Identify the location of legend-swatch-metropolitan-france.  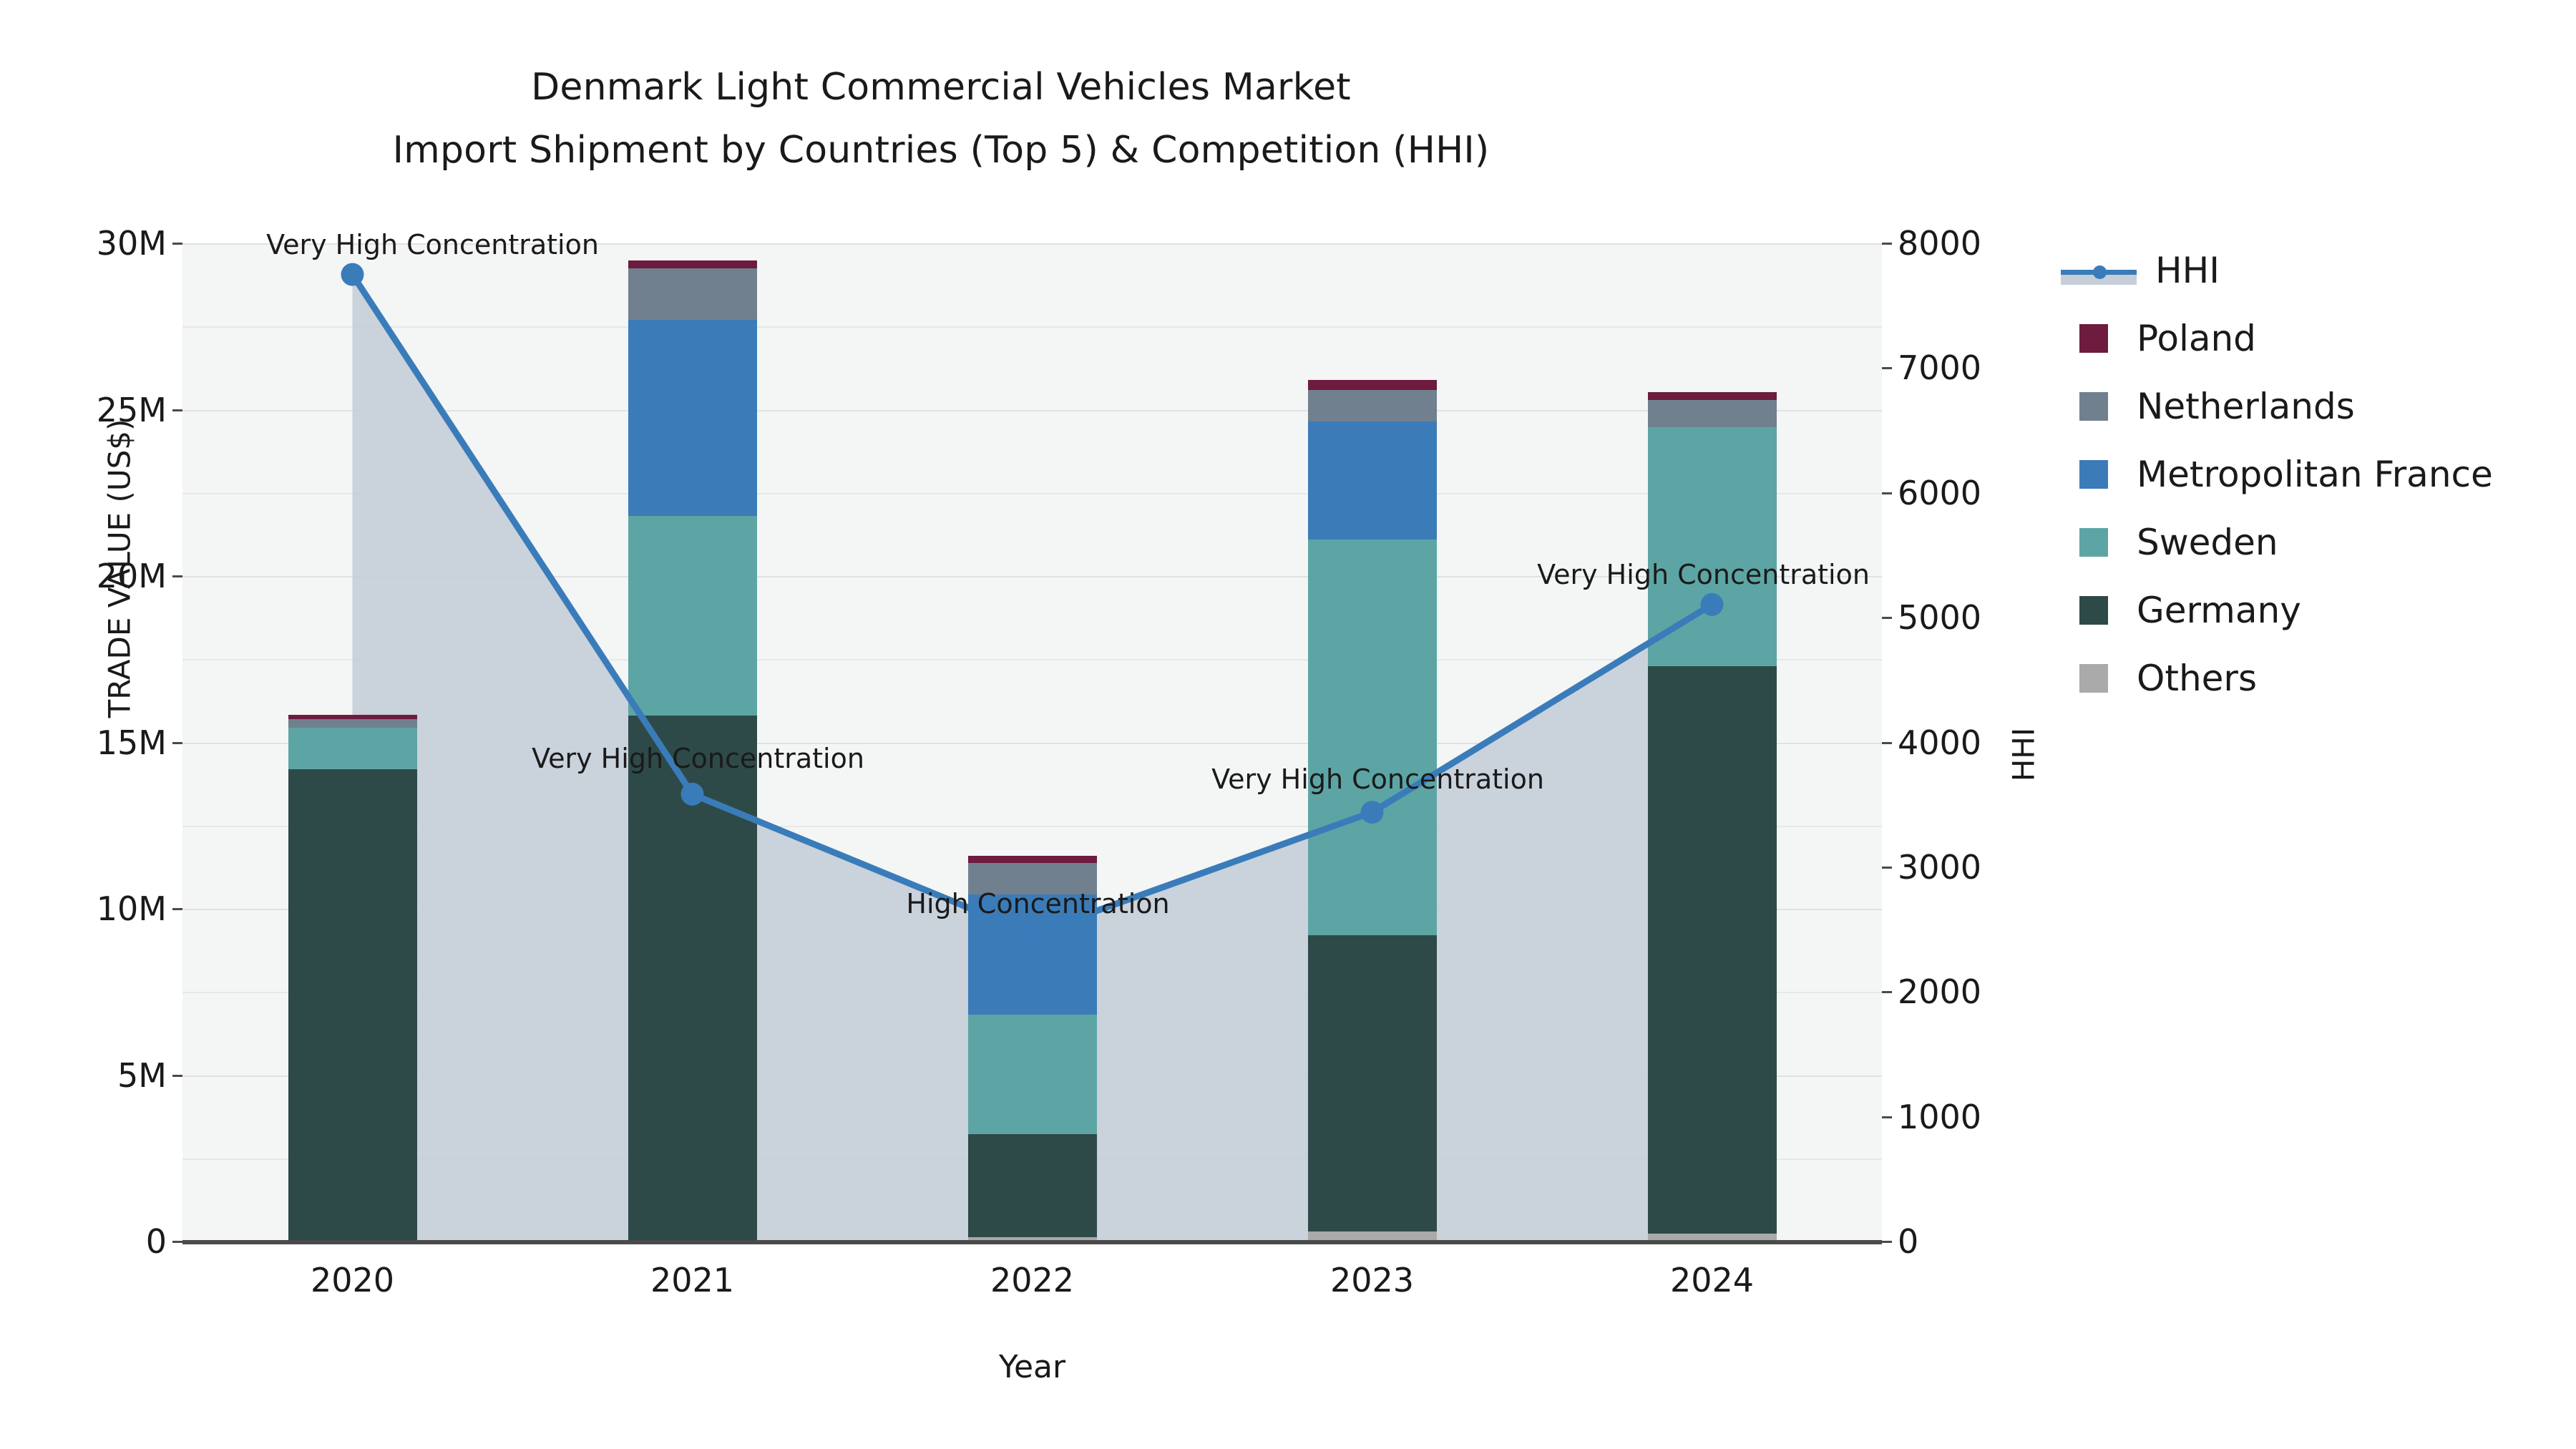
(2093, 474).